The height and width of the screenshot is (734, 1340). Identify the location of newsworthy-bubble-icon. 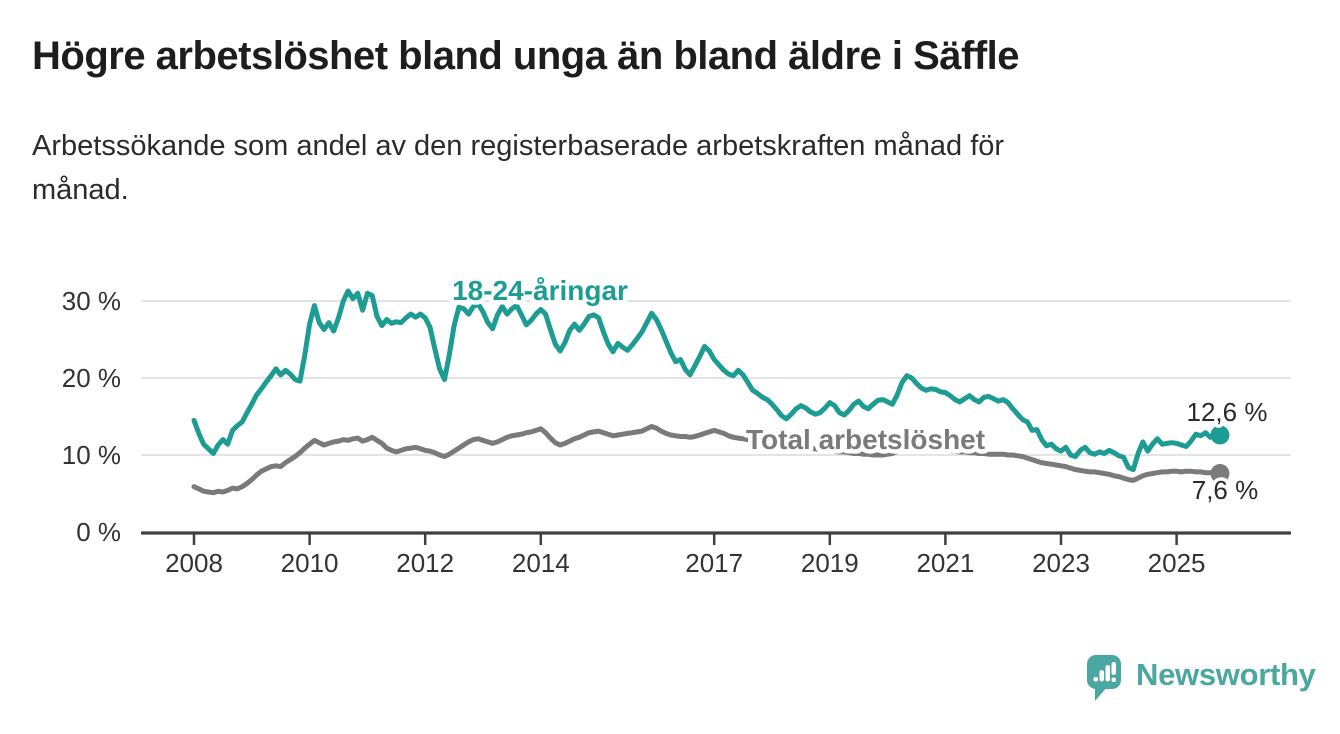
(1104, 678).